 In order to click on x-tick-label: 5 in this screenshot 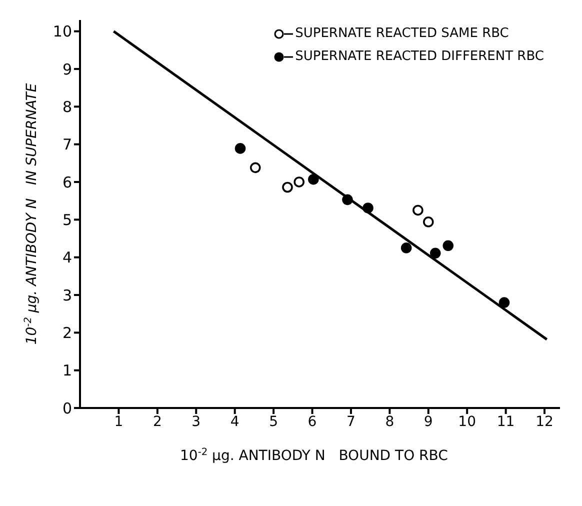, I will do `click(273, 422)`.